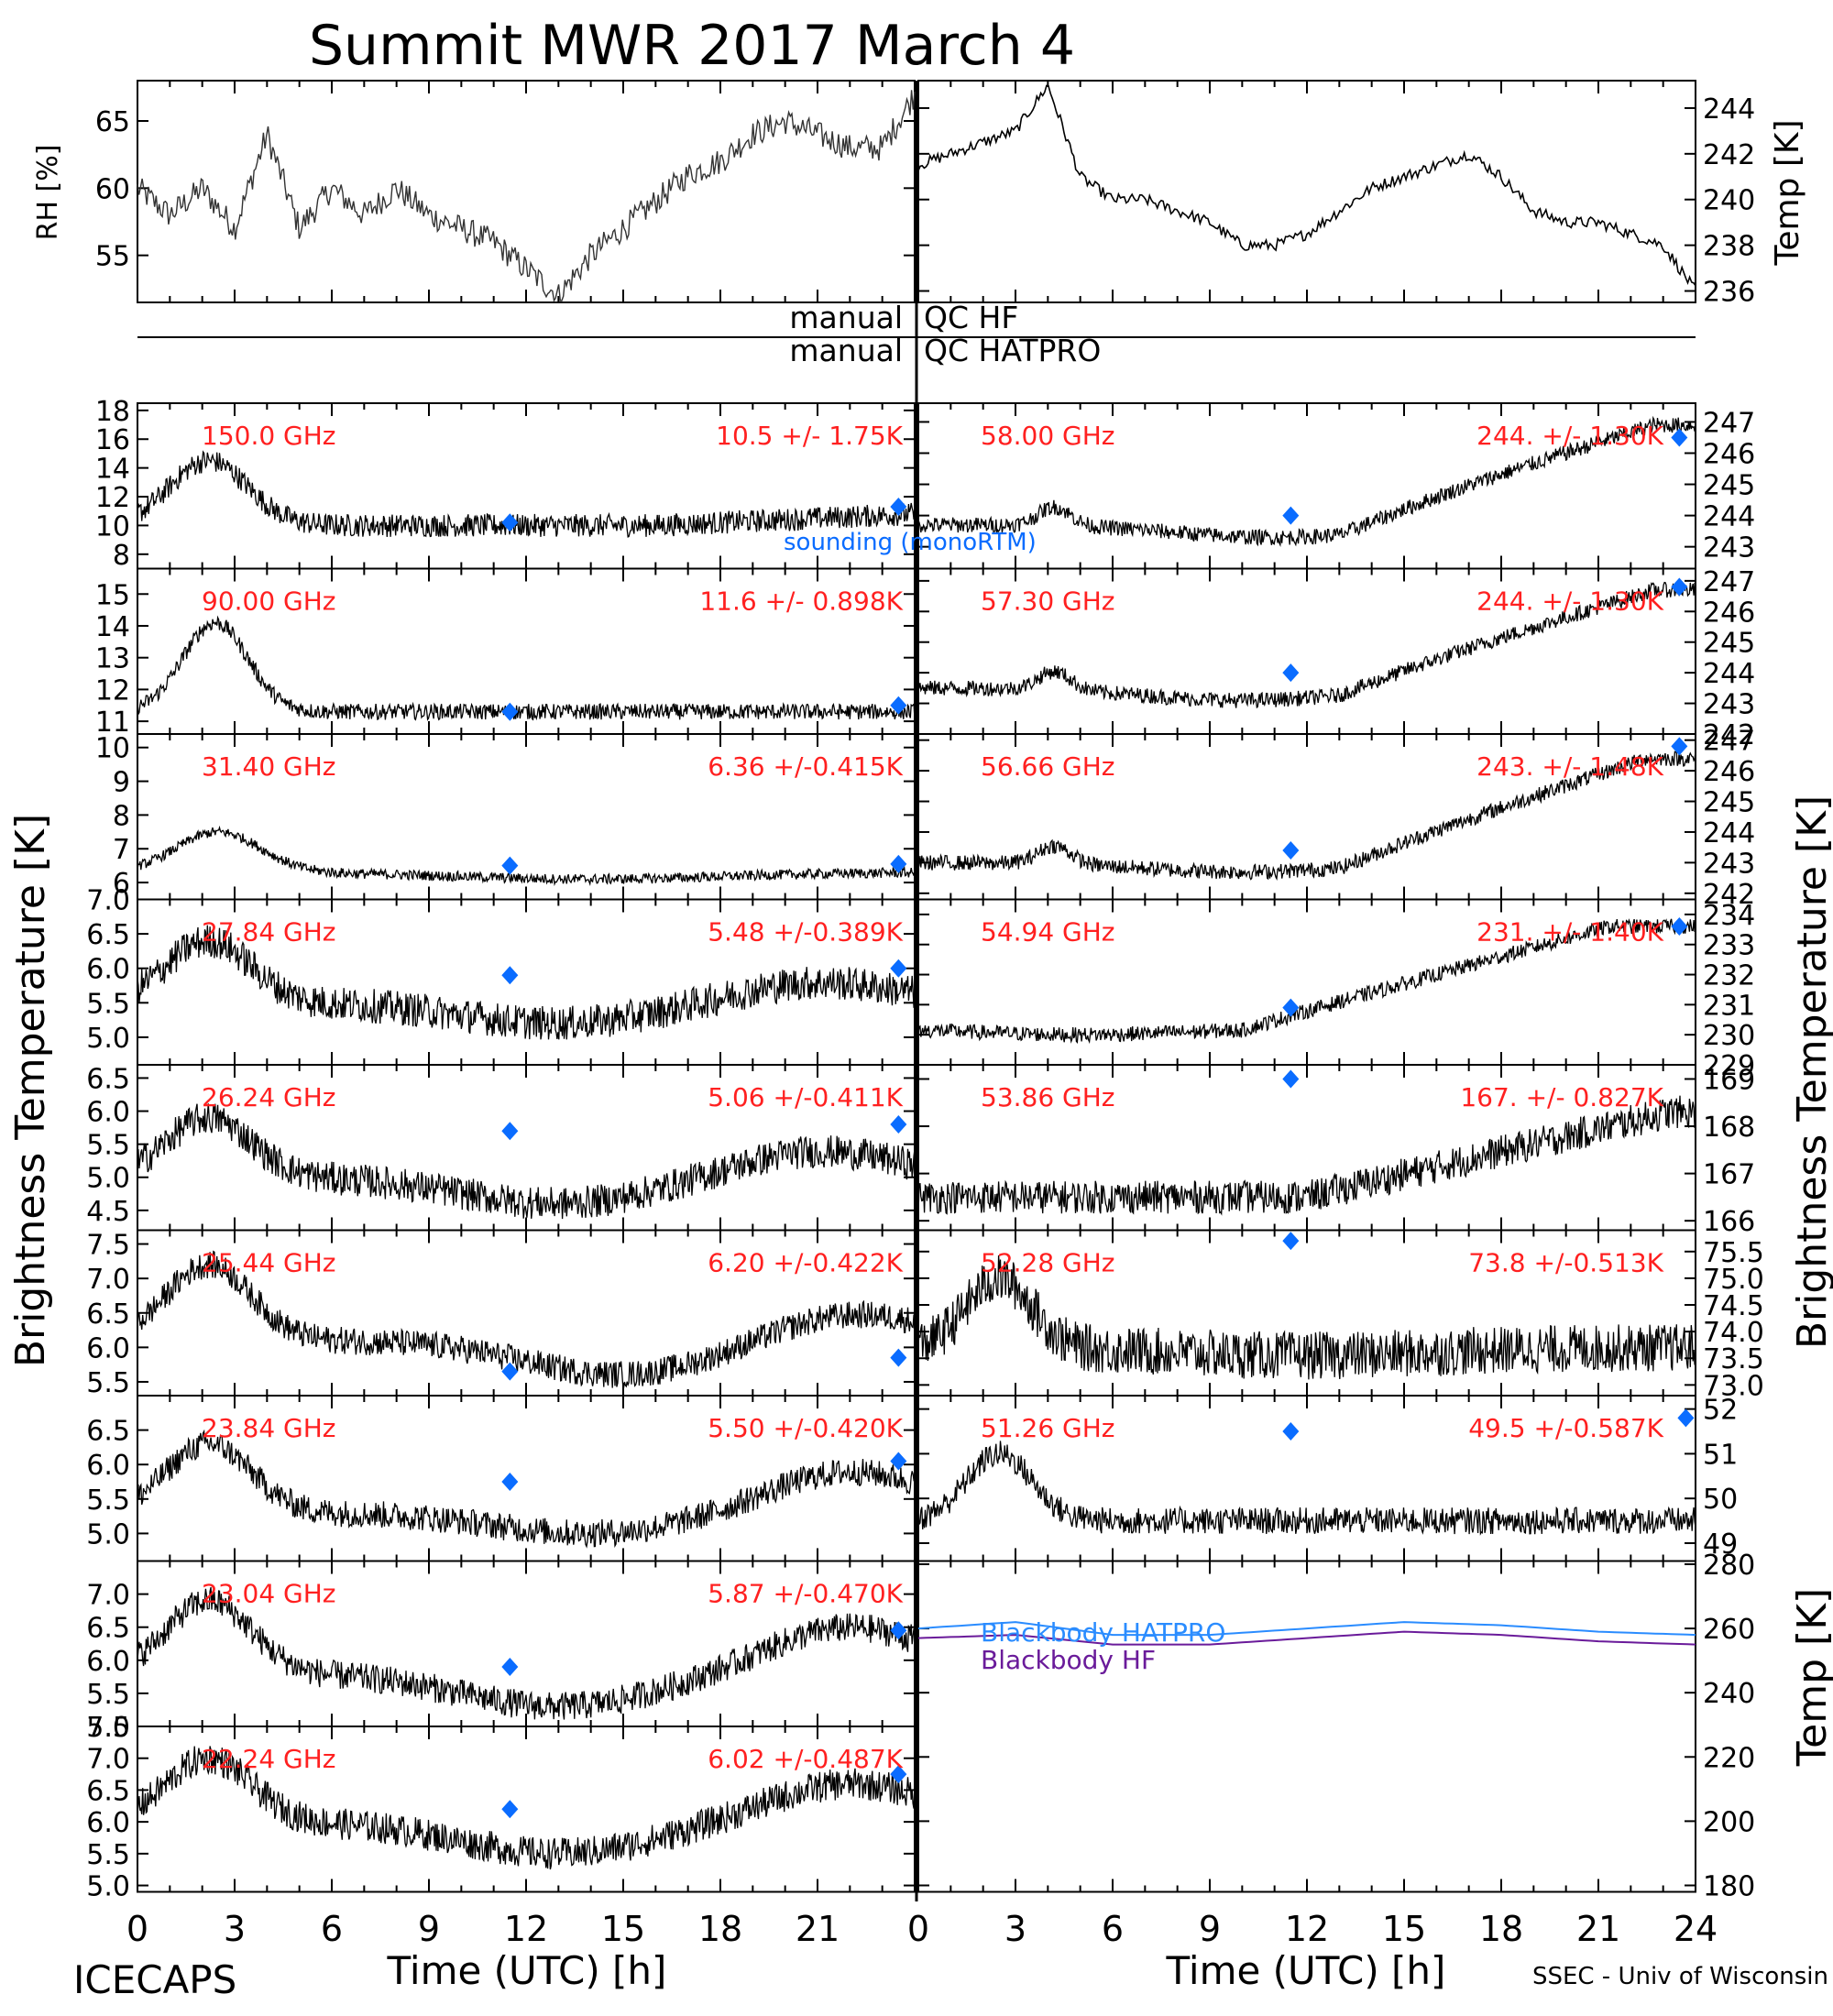 Image resolution: width=1833 pixels, height=2016 pixels. What do you see at coordinates (1680, 1976) in the screenshot?
I see `footer-right: SSEC - Univ of Wisconsin` at bounding box center [1680, 1976].